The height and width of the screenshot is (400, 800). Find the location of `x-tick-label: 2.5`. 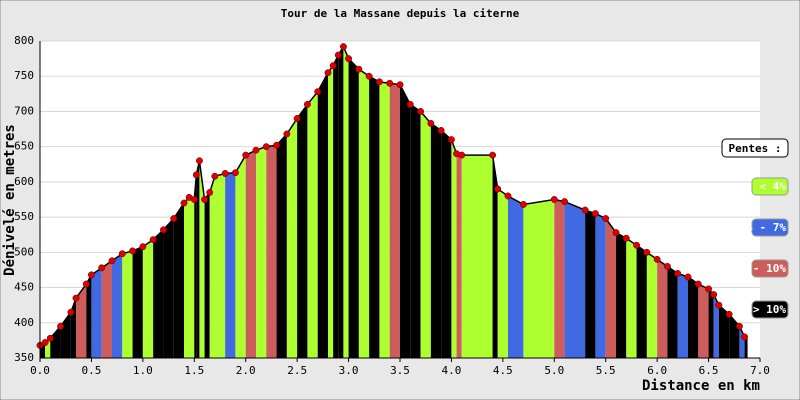

x-tick-label: 2.5 is located at coordinates (297, 370).